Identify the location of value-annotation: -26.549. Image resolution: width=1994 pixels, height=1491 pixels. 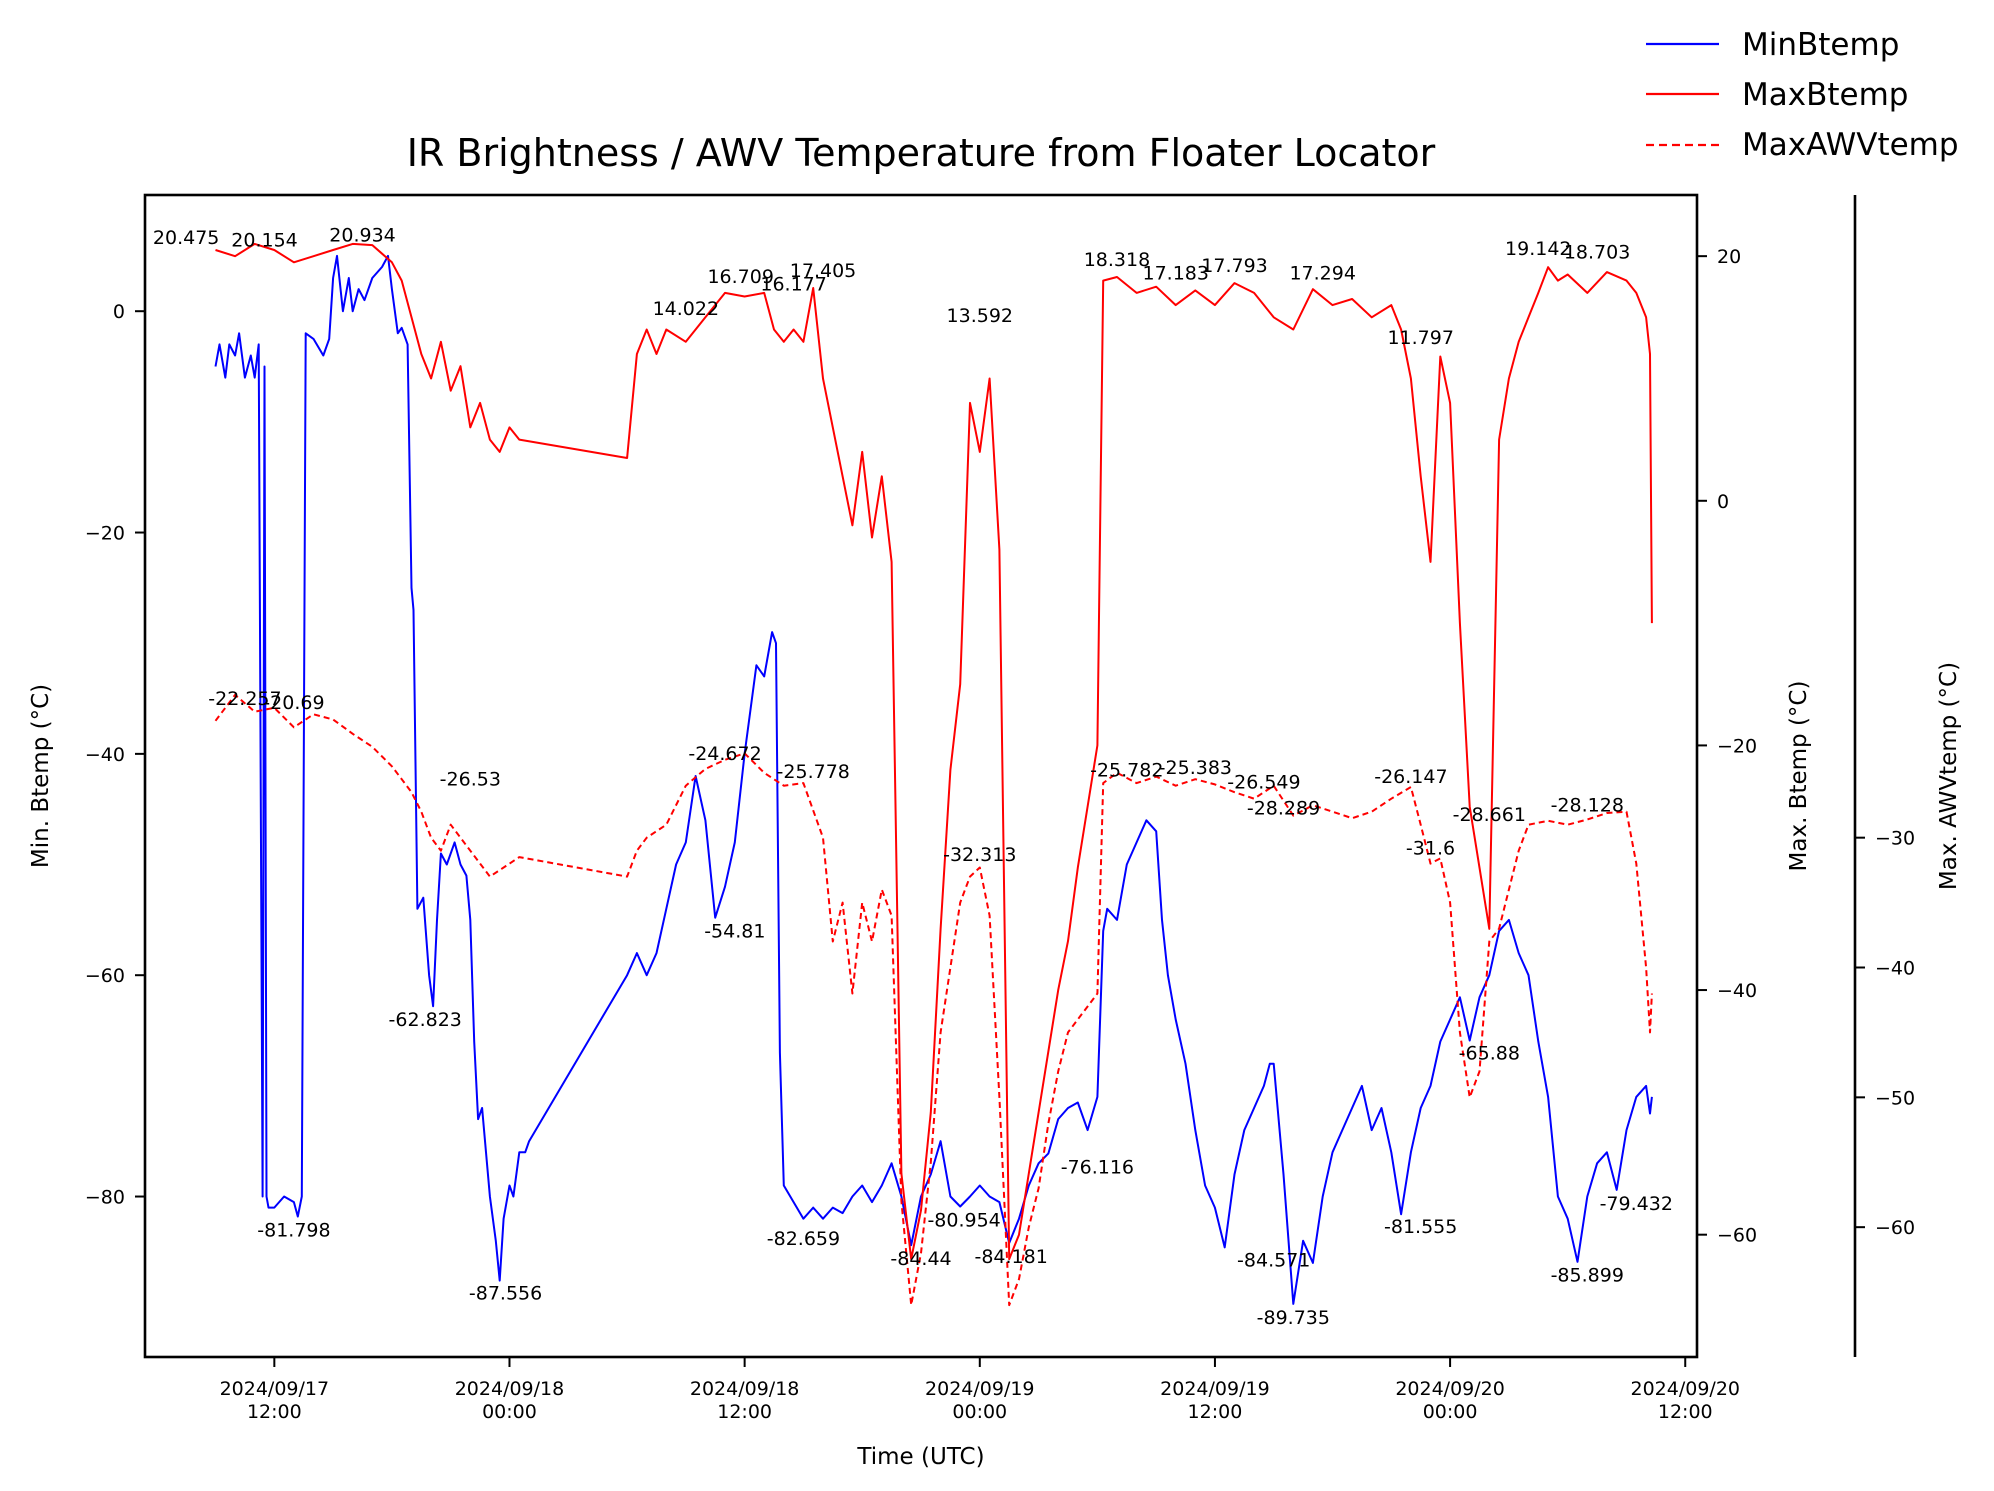
(1263, 782).